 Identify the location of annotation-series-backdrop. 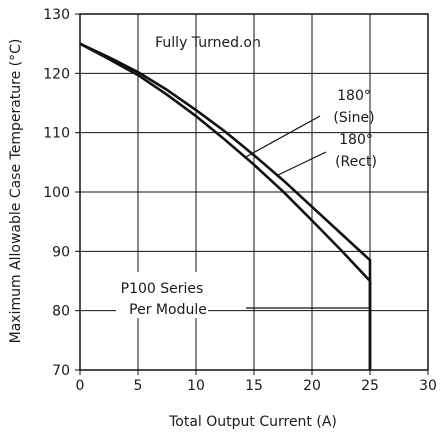
(162, 295).